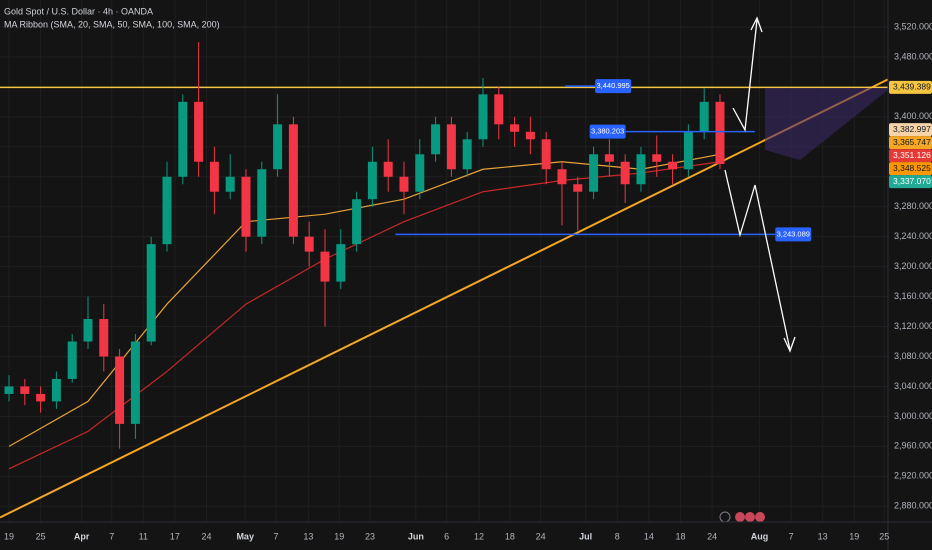 The width and height of the screenshot is (932, 550). I want to click on event-icons, so click(742, 517).